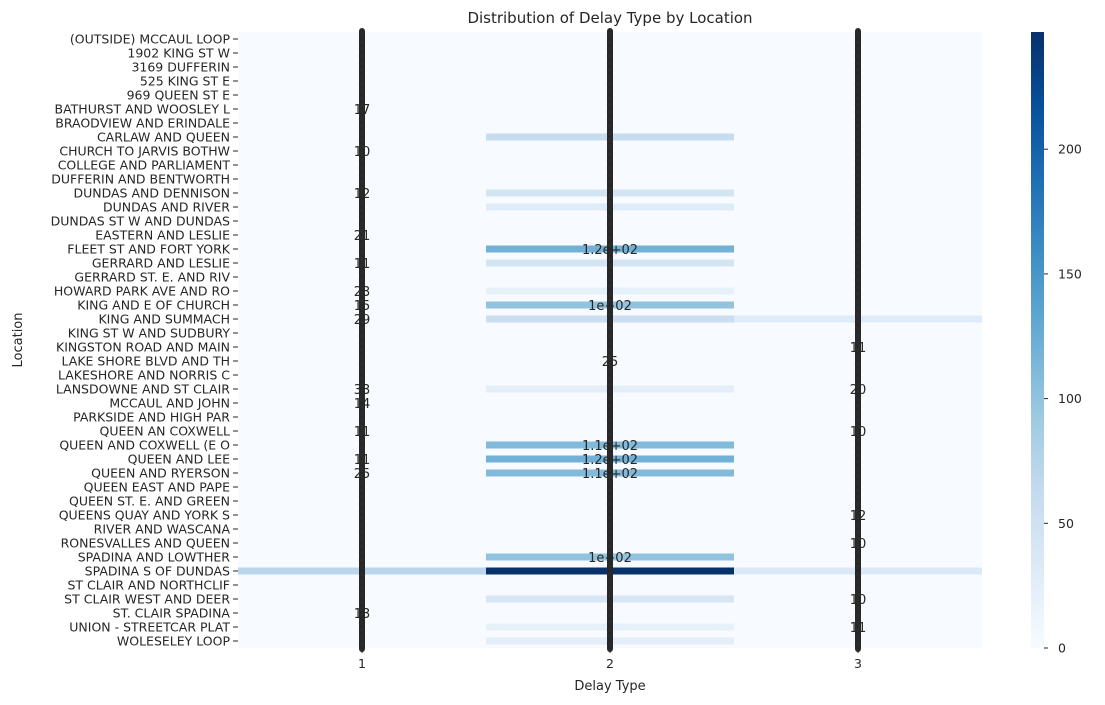 The image size is (1105, 705). What do you see at coordinates (162, 235) in the screenshot?
I see `y-tick-label: EASTERN AND LESLIE` at bounding box center [162, 235].